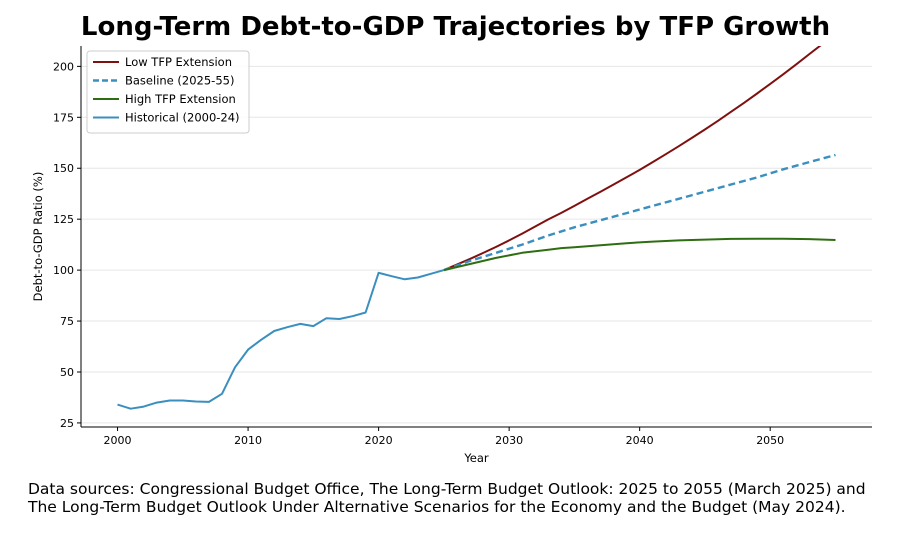 The height and width of the screenshot is (547, 911). What do you see at coordinates (640, 440) in the screenshot?
I see `x-tick-label-2040: 2040` at bounding box center [640, 440].